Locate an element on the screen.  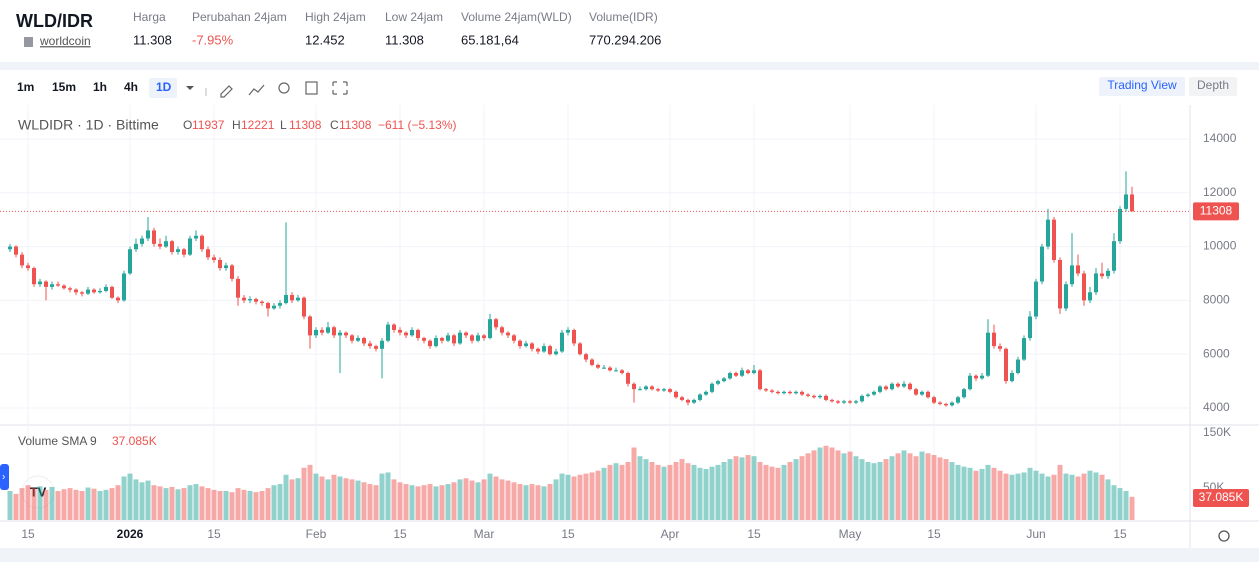
ohlc-value: 11308 is located at coordinates (305, 125).